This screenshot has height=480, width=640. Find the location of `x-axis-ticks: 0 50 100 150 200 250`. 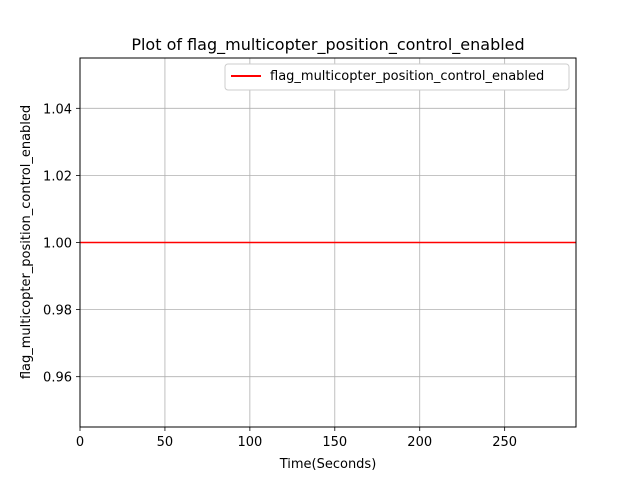

x-axis-ticks: 0 50 100 150 200 250 is located at coordinates (296, 438).